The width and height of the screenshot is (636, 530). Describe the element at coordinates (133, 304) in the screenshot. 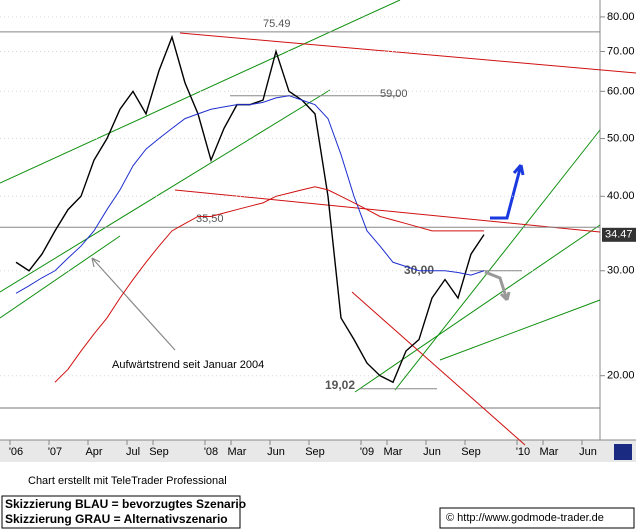

I see `annotation-arrow` at that location.